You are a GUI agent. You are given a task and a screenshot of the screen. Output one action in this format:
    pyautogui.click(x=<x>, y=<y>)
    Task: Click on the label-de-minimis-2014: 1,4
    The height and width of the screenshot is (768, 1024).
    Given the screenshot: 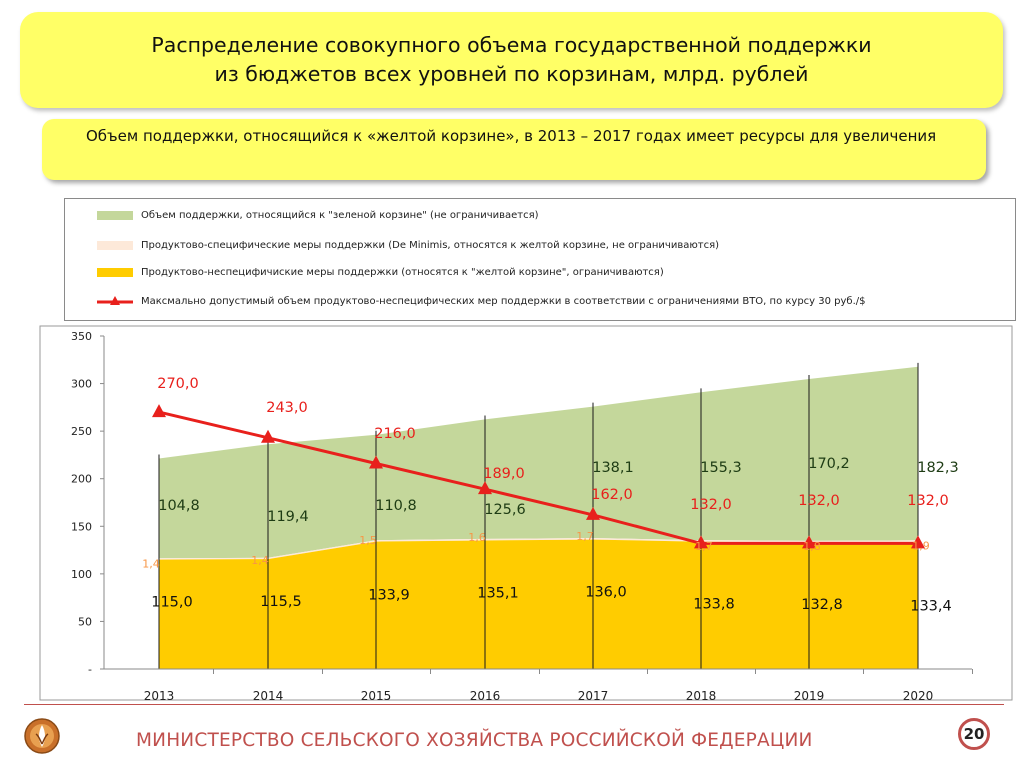 What is the action you would take?
    pyautogui.click(x=260, y=560)
    